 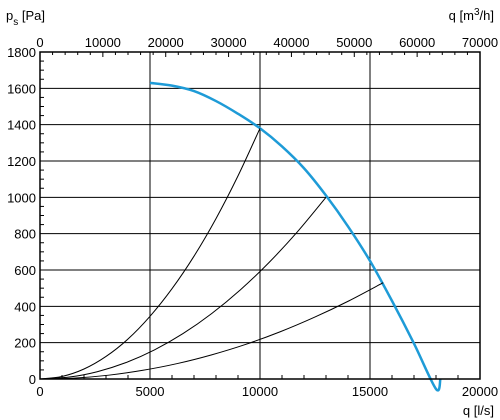 What do you see at coordinates (103, 42) in the screenshot?
I see `x-tick-label-top: 10000` at bounding box center [103, 42].